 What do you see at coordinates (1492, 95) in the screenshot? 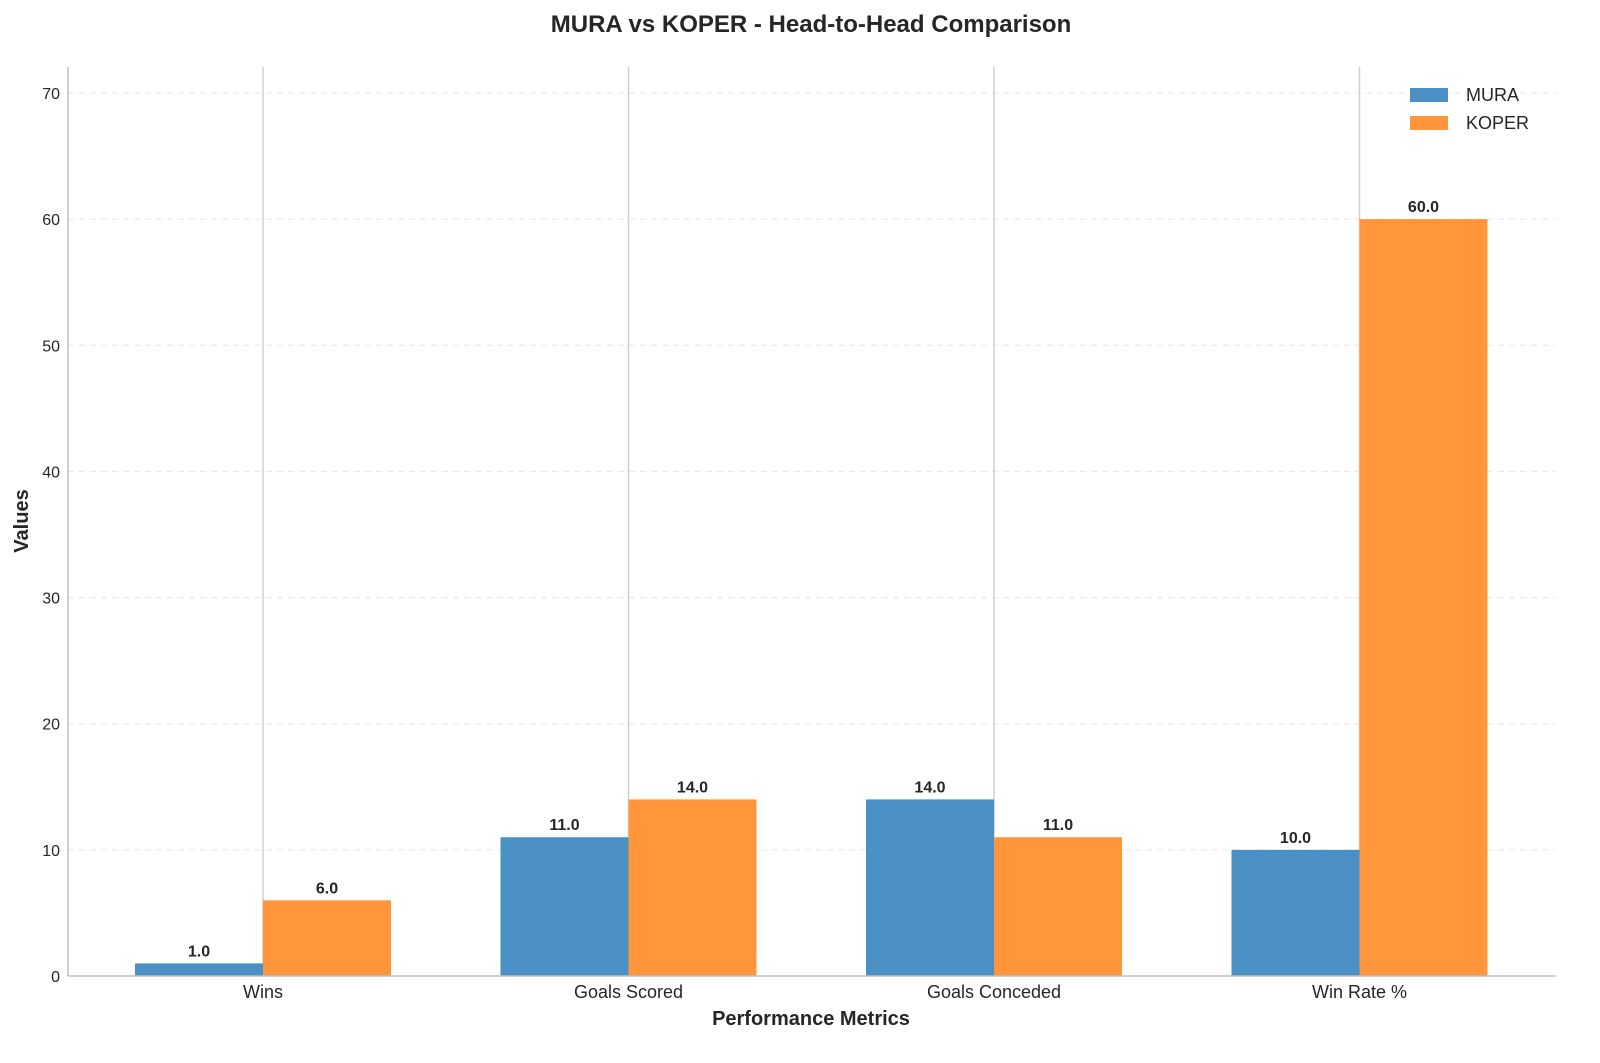
I see `legend-label-mura: MURA` at bounding box center [1492, 95].